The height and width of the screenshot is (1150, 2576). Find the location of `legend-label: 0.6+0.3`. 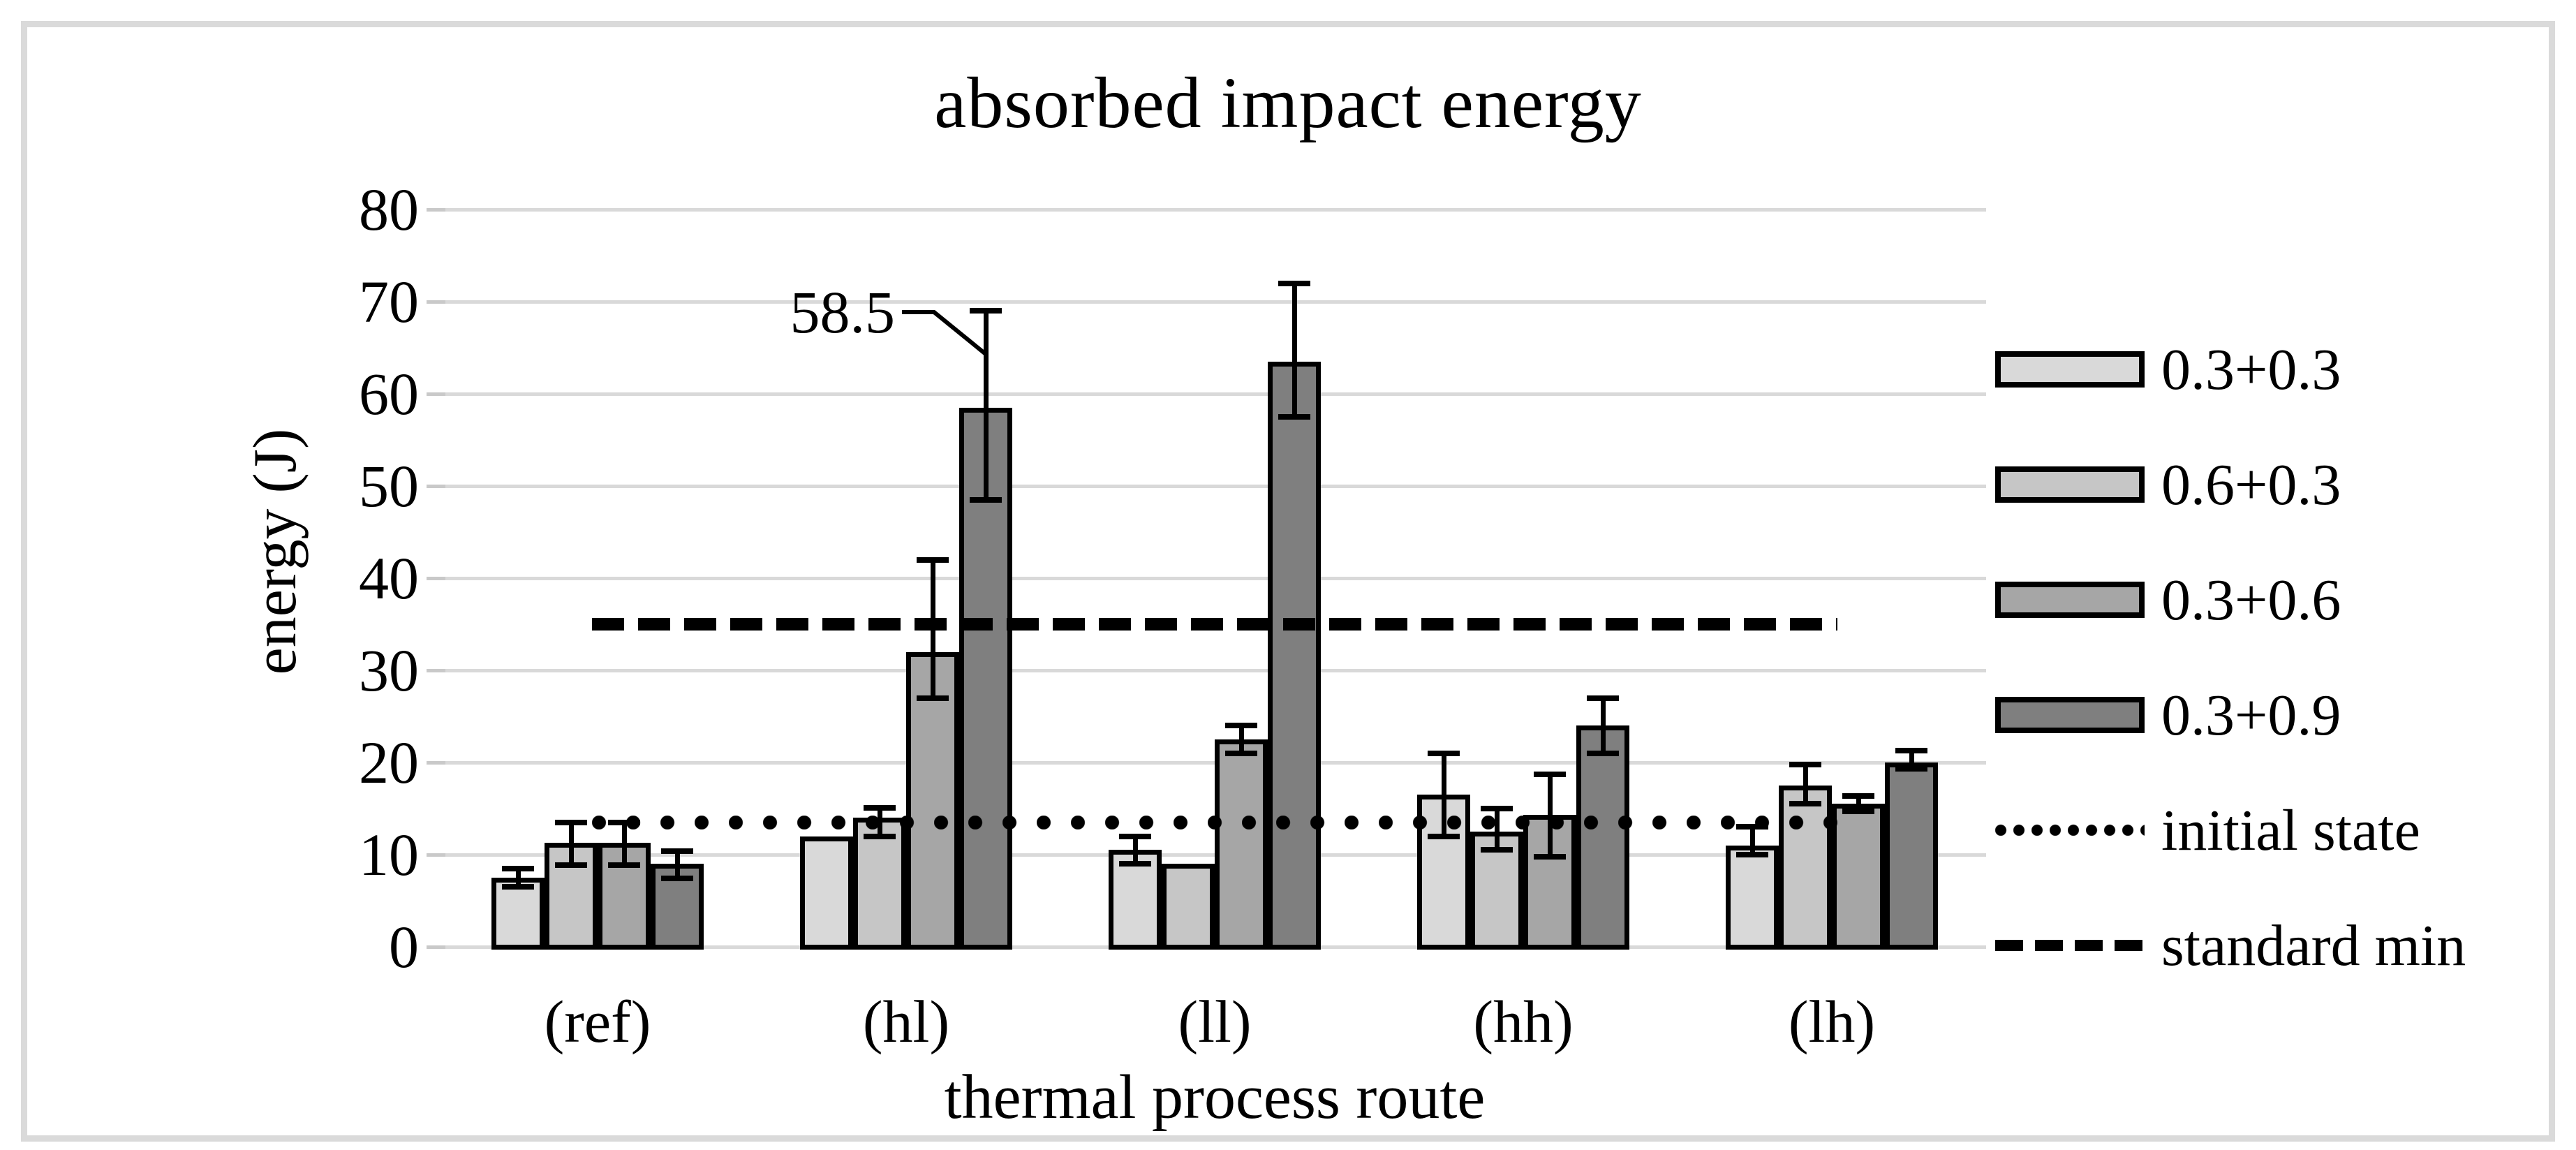

legend-label: 0.6+0.3 is located at coordinates (2251, 484).